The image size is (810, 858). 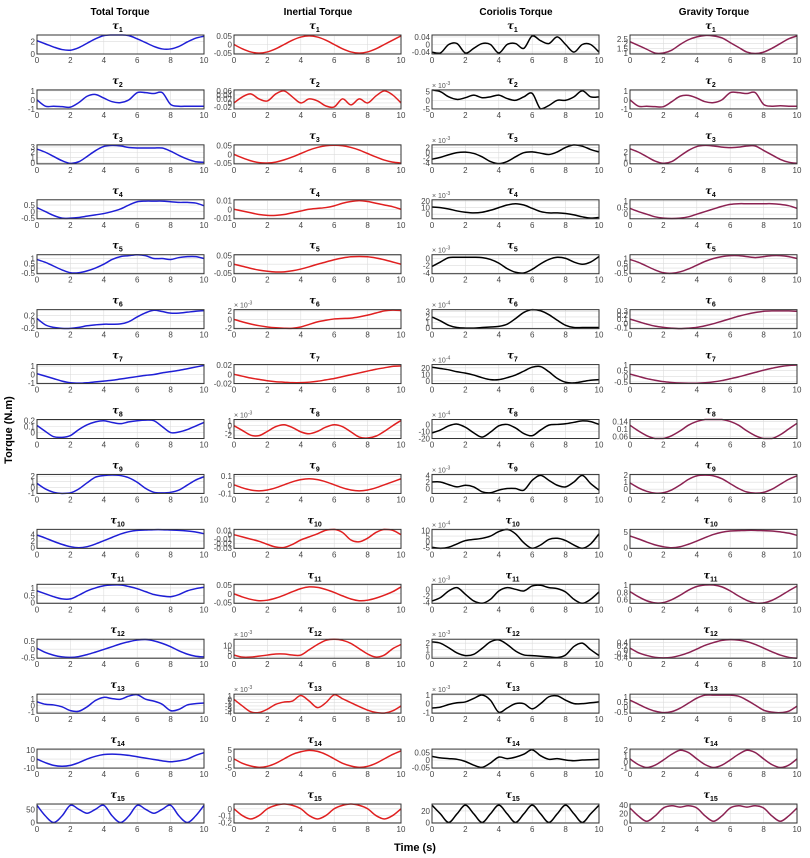 I want to click on y-tick-label: -0.5, so click(x=28, y=657).